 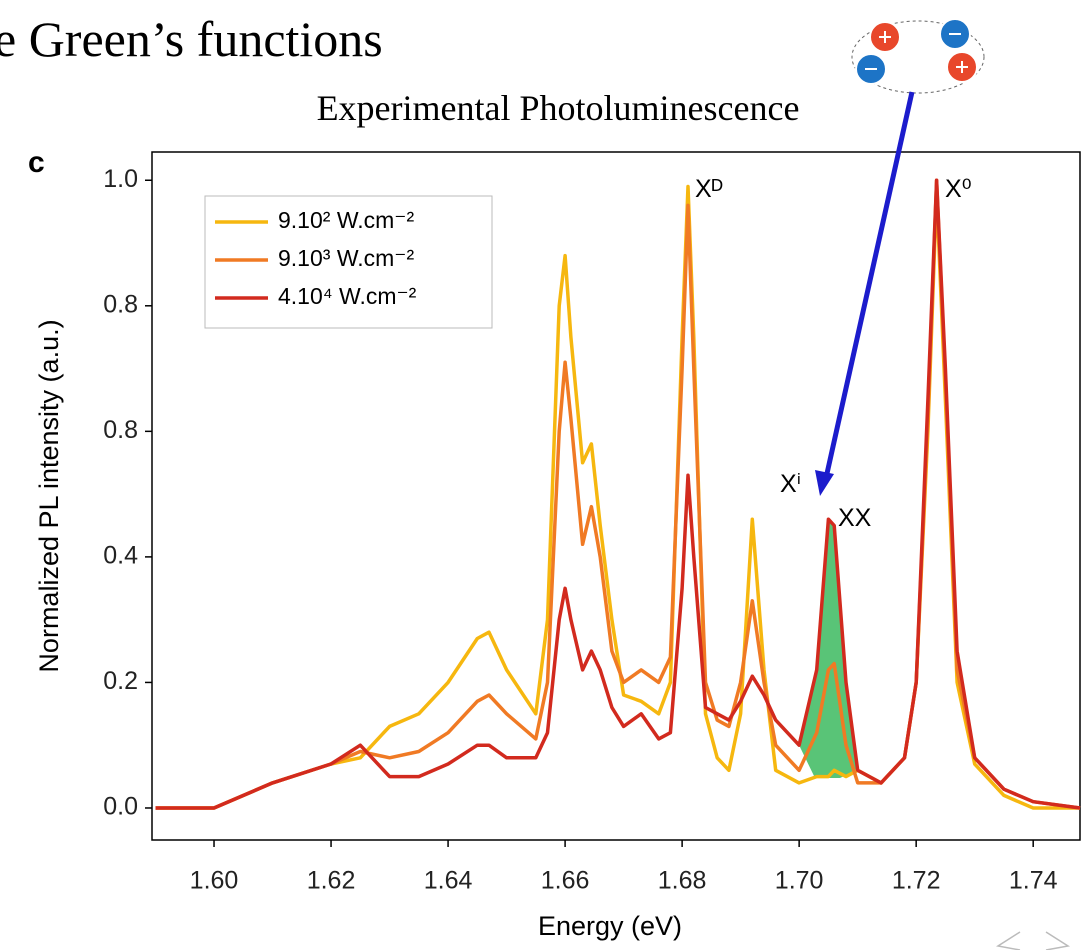 I want to click on legend, so click(x=348, y=262).